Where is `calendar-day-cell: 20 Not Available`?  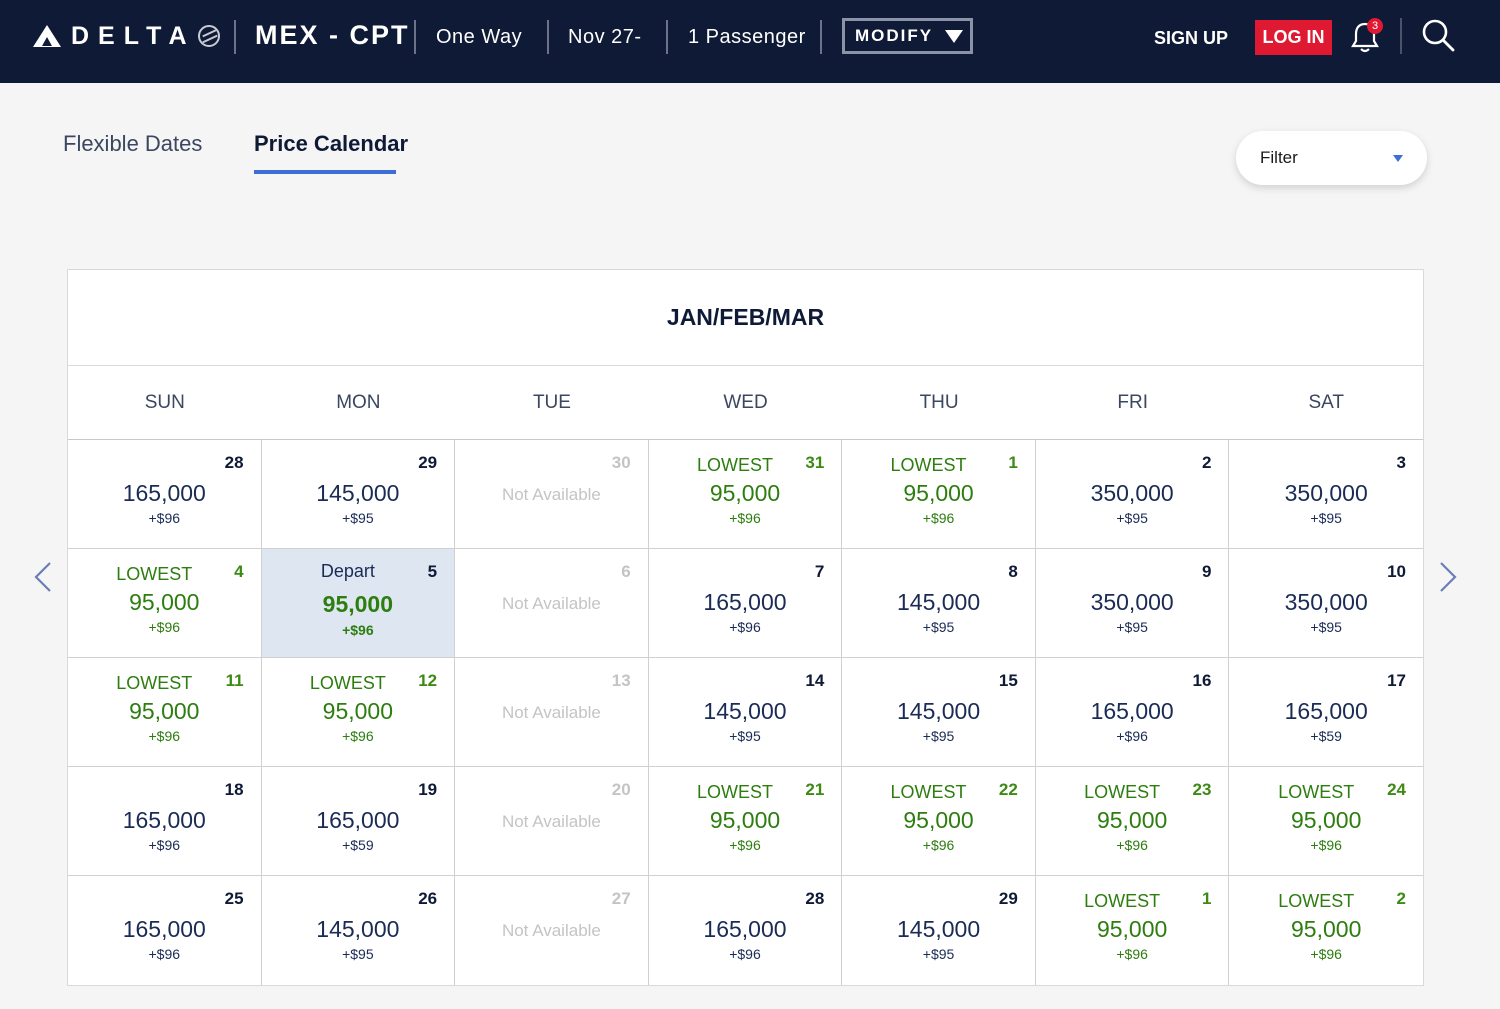 calendar-day-cell: 20 Not Available is located at coordinates (552, 821).